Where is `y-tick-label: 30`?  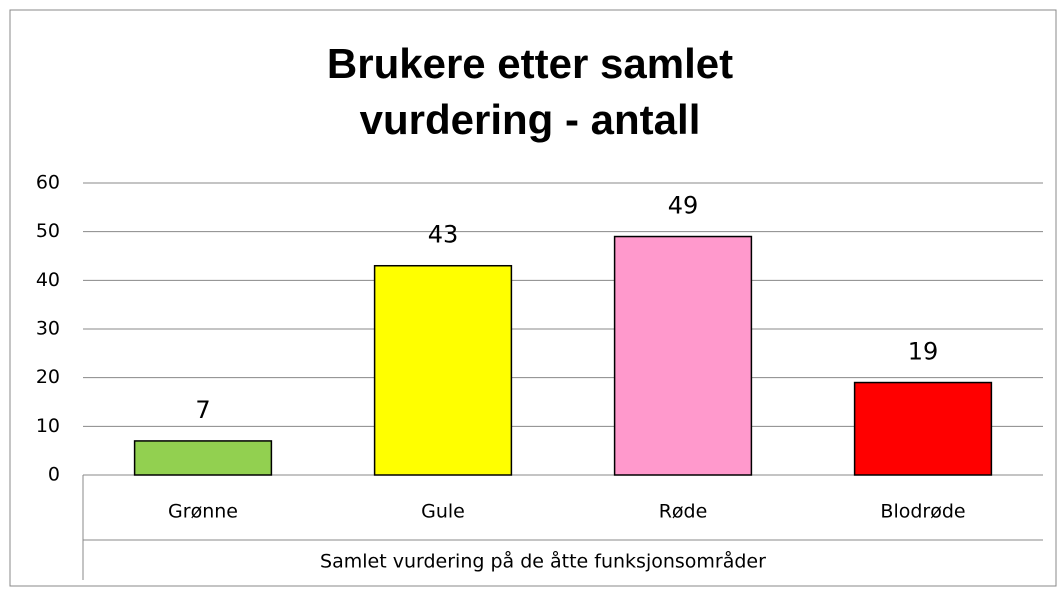
y-tick-label: 30 is located at coordinates (48, 329).